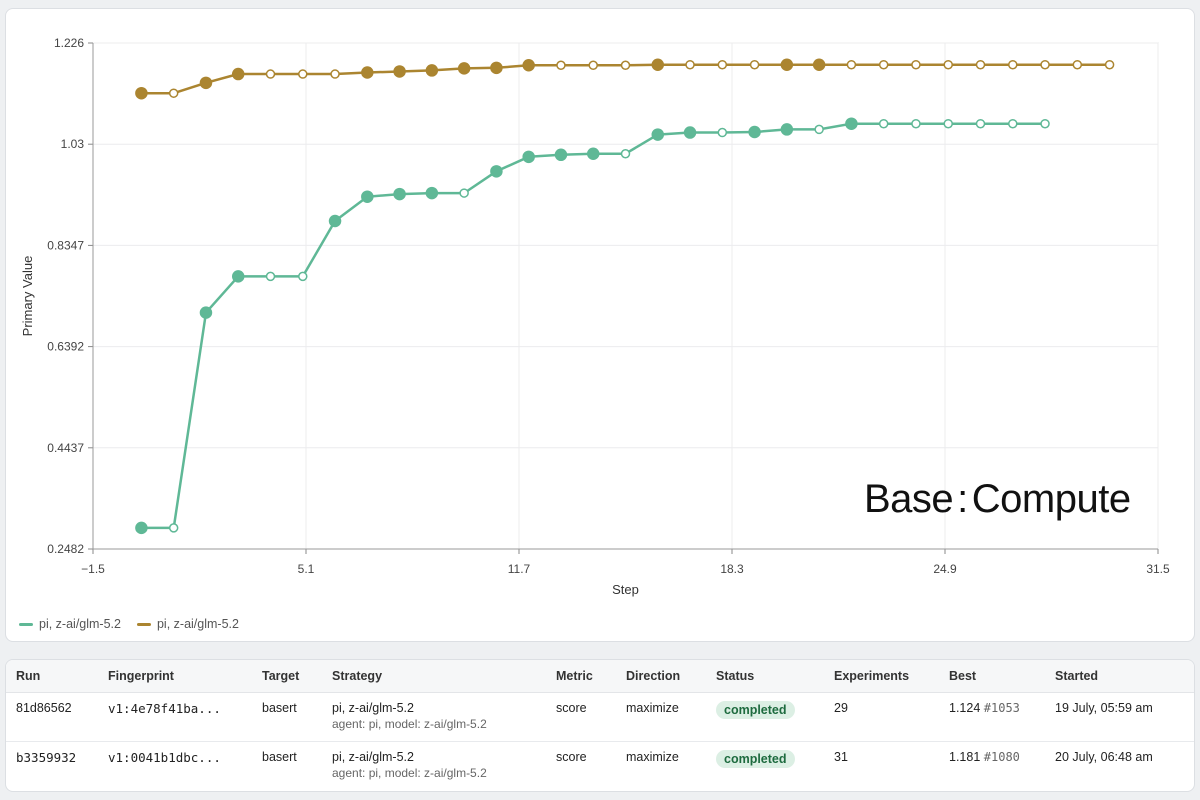  Describe the element at coordinates (434, 676) in the screenshot. I see `col-strategy: Strategy` at that location.